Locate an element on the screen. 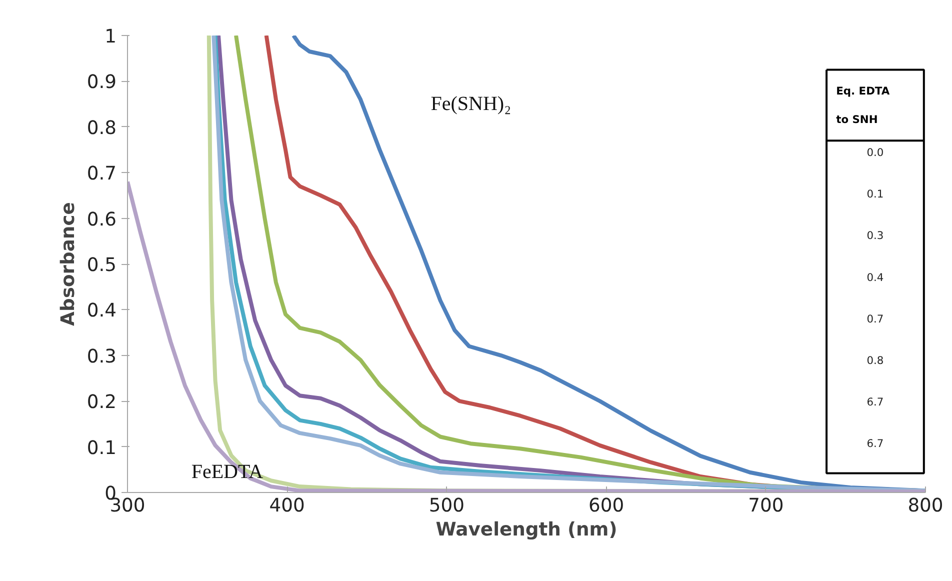 This screenshot has height=581, width=952. y-tick-label: 0.1 is located at coordinates (101, 448).